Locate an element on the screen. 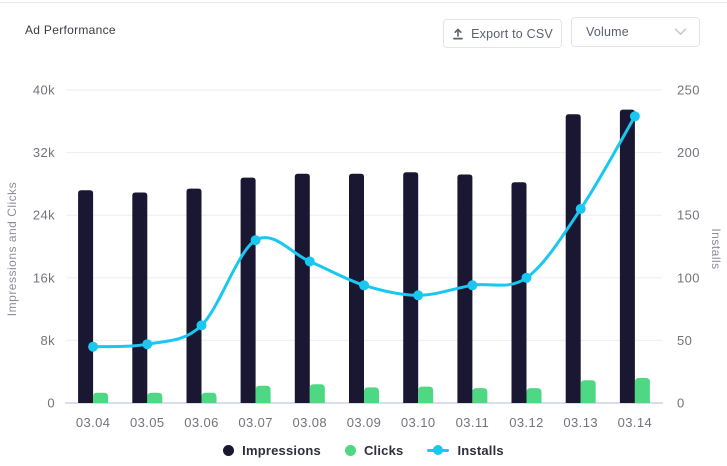 The image size is (727, 466). volume-select: Volume is located at coordinates (635, 32).